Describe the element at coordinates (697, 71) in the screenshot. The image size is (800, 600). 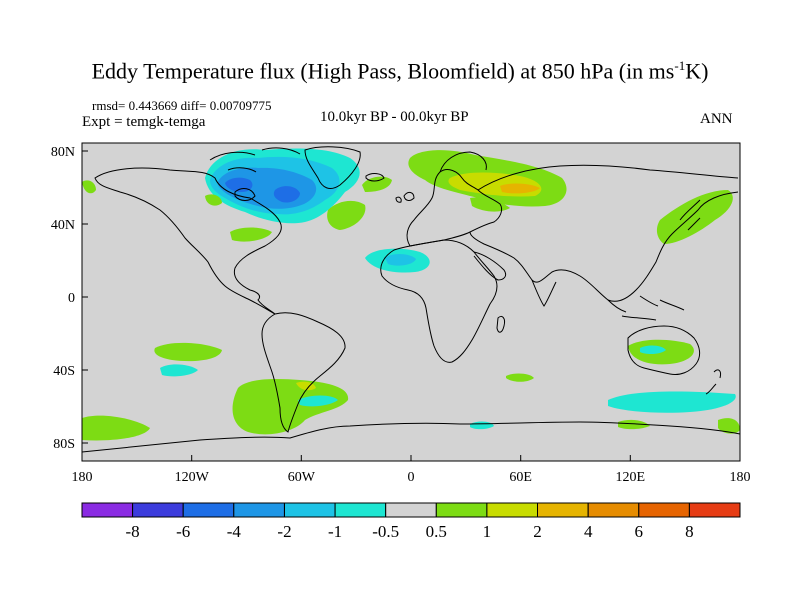
I see `title-end: K)` at that location.